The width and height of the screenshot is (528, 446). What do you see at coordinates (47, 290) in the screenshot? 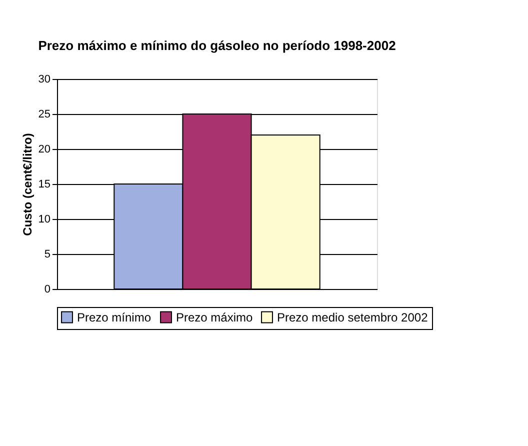
I see `y-tick-label: 0` at bounding box center [47, 290].